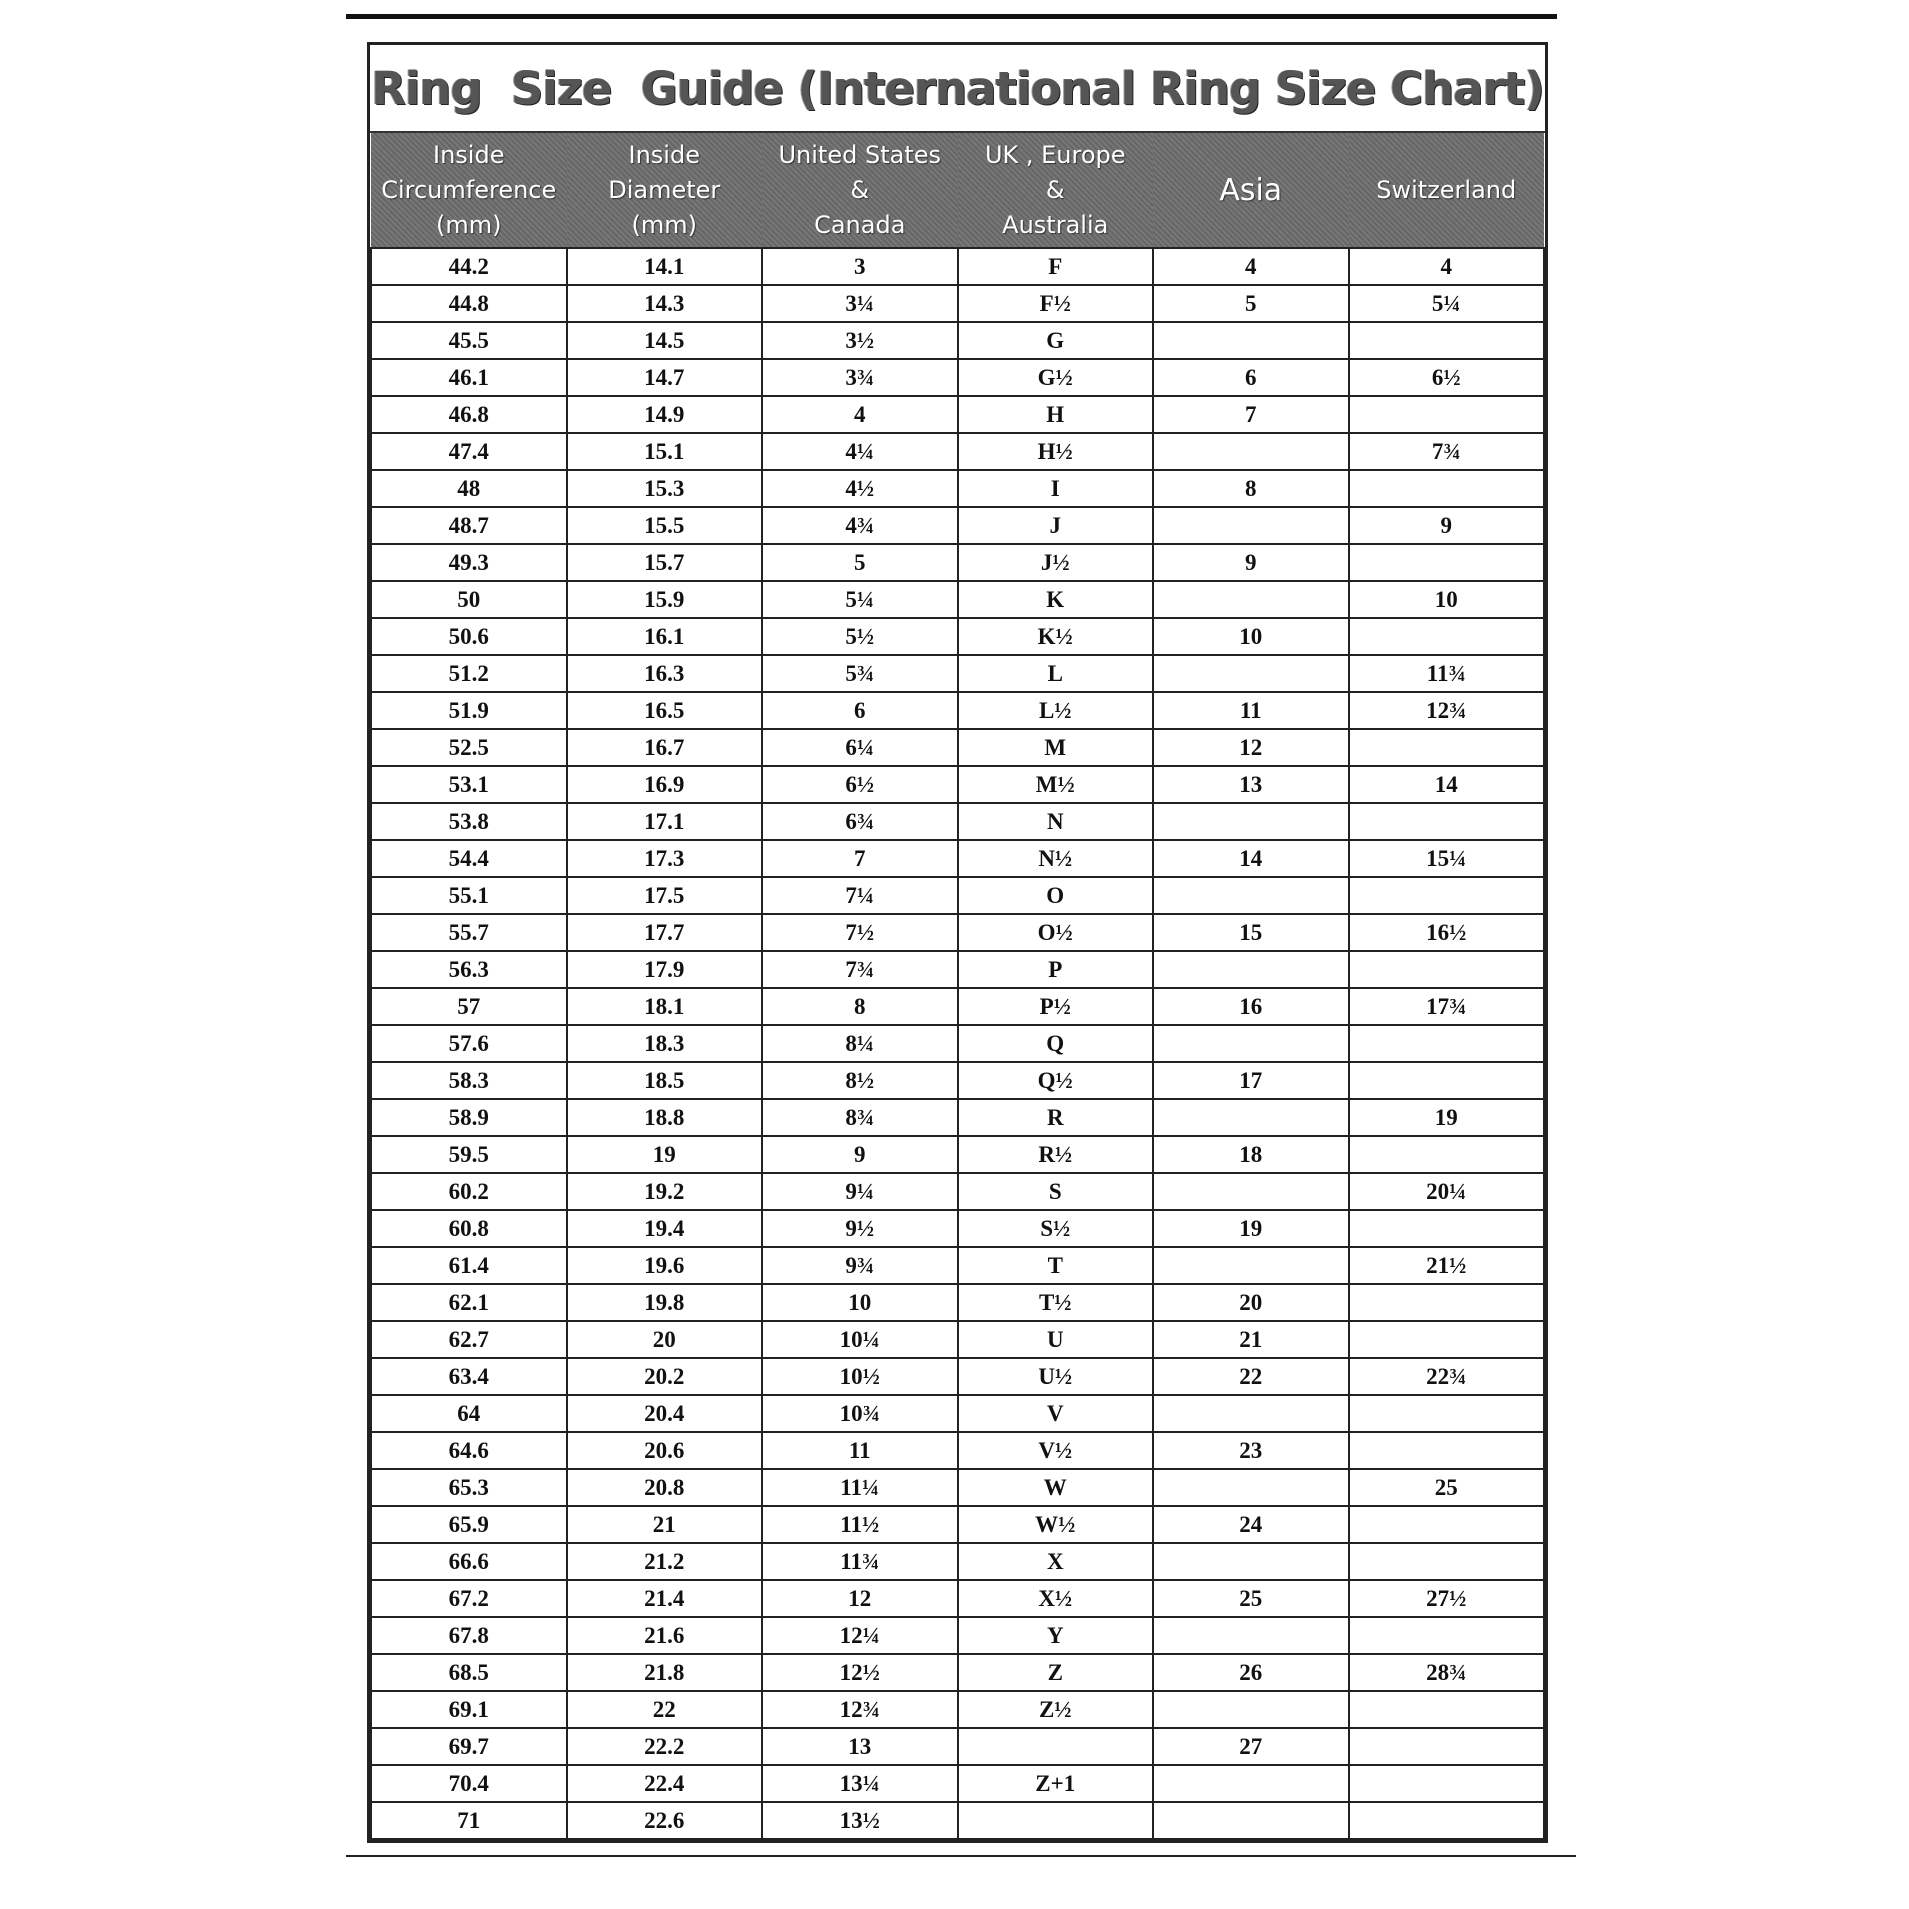 The image size is (1909, 1909). I want to click on cell-switzerland: 9, so click(1446, 525).